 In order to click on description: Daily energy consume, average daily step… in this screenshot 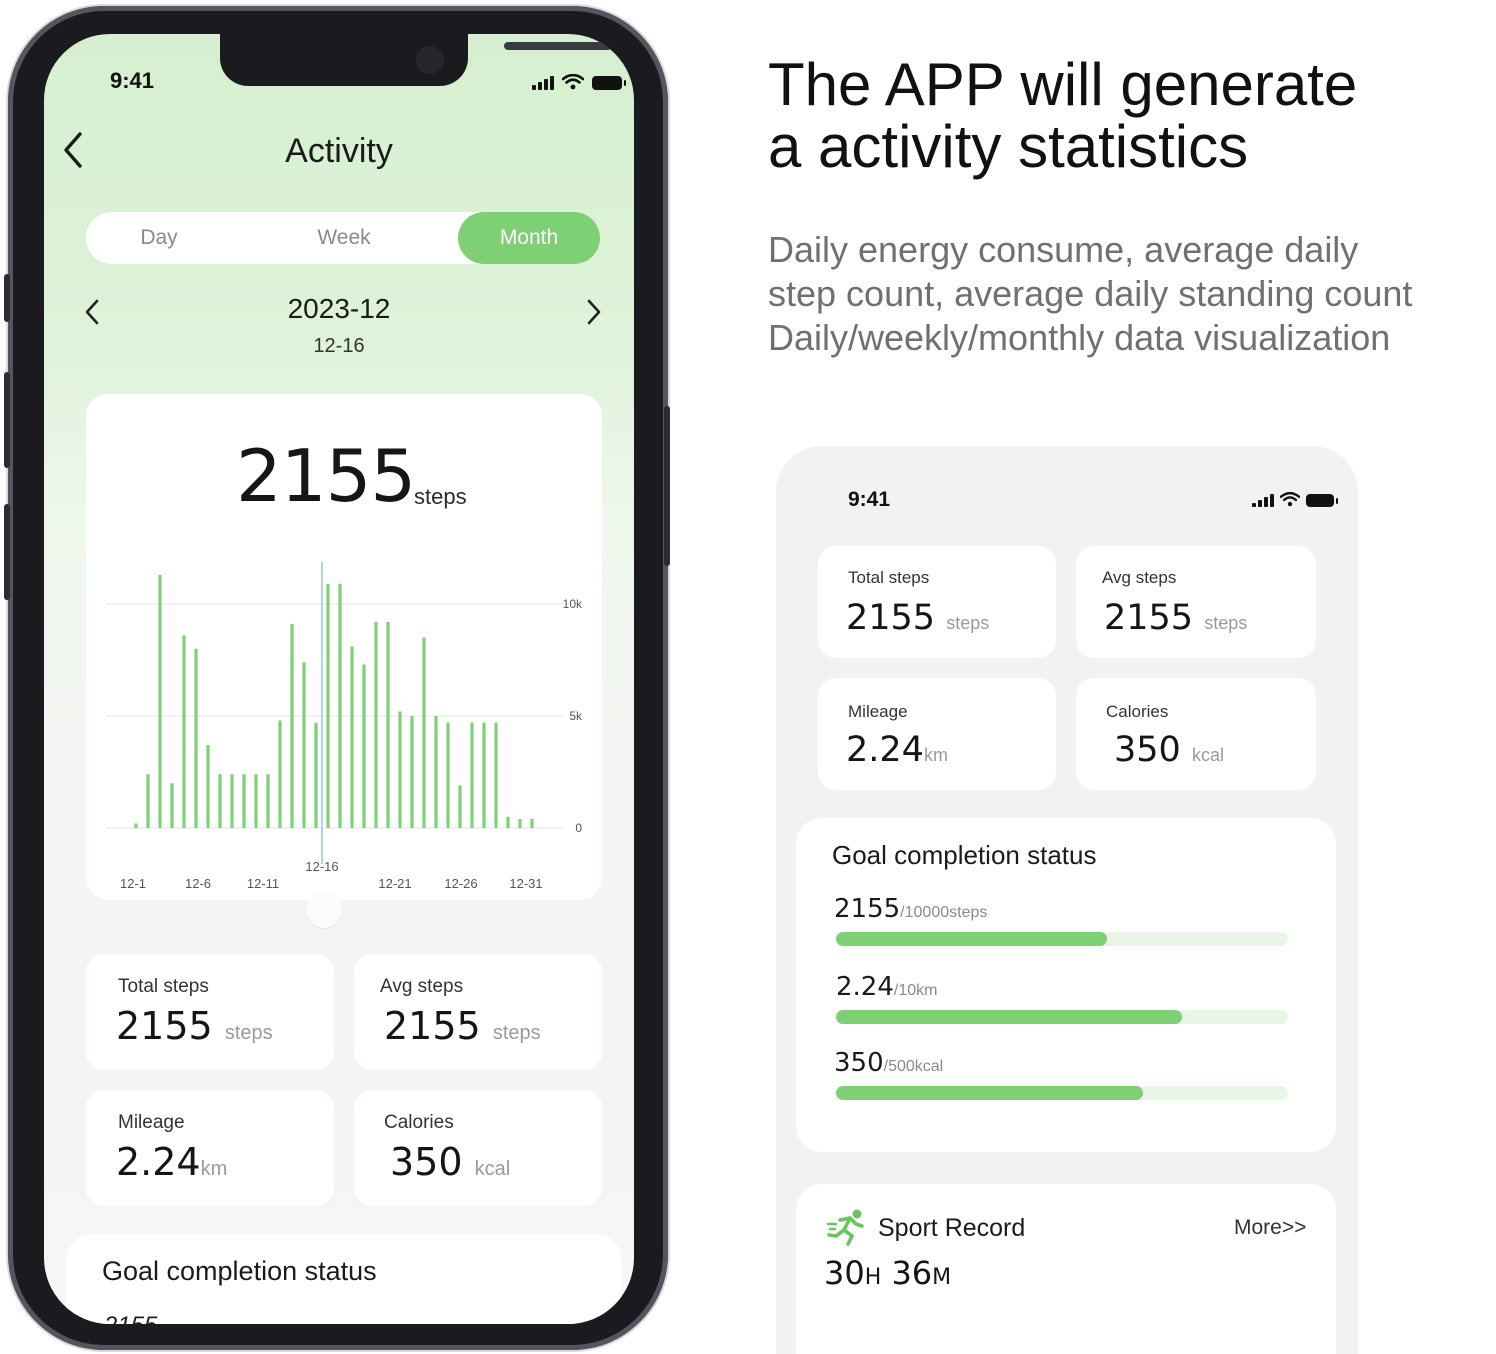, I will do `click(1132, 294)`.